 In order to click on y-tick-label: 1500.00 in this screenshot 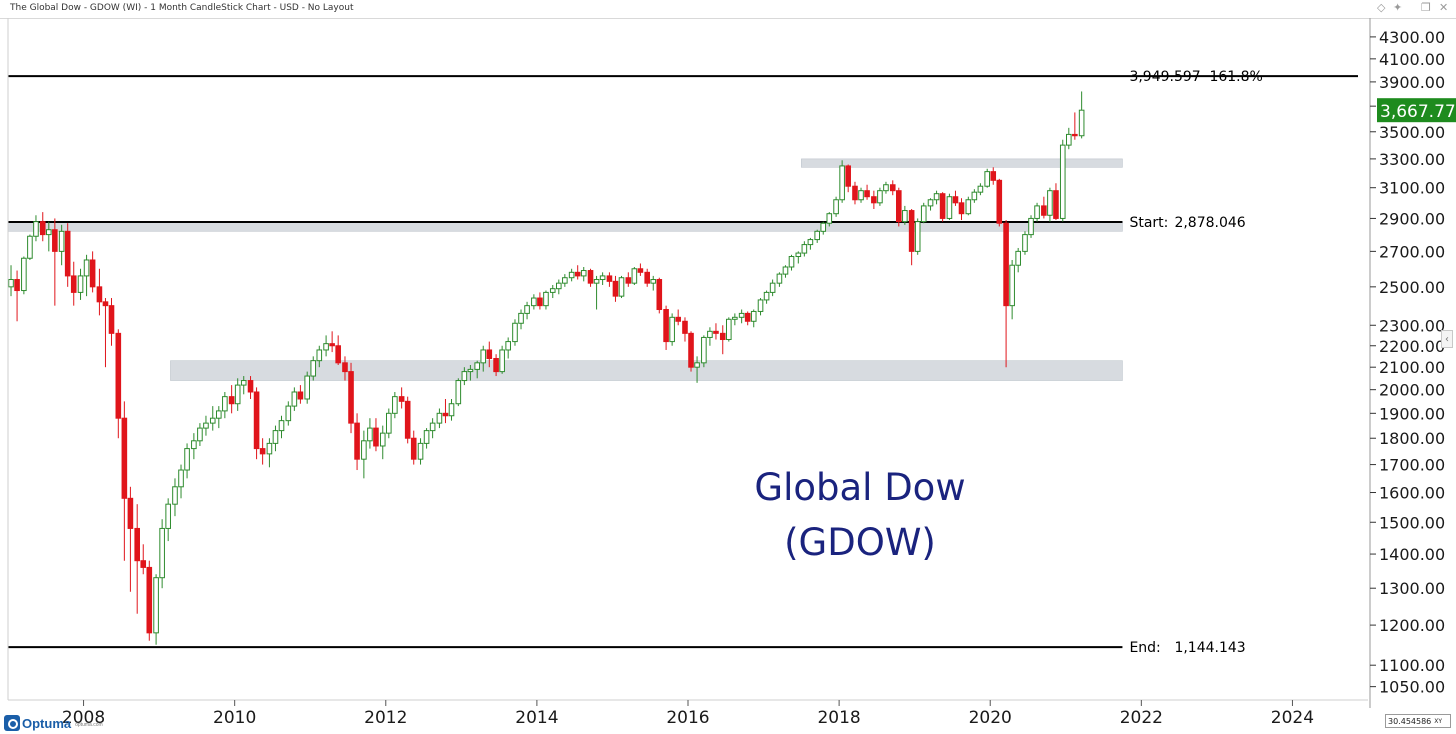, I will do `click(1412, 522)`.